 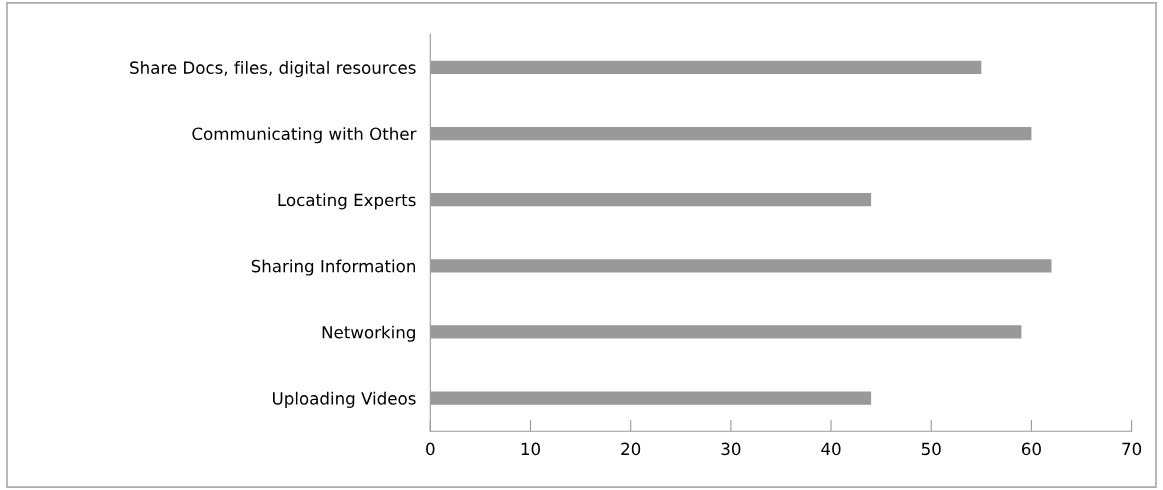 What do you see at coordinates (831, 449) in the screenshot?
I see `x-tick-label: 40` at bounding box center [831, 449].